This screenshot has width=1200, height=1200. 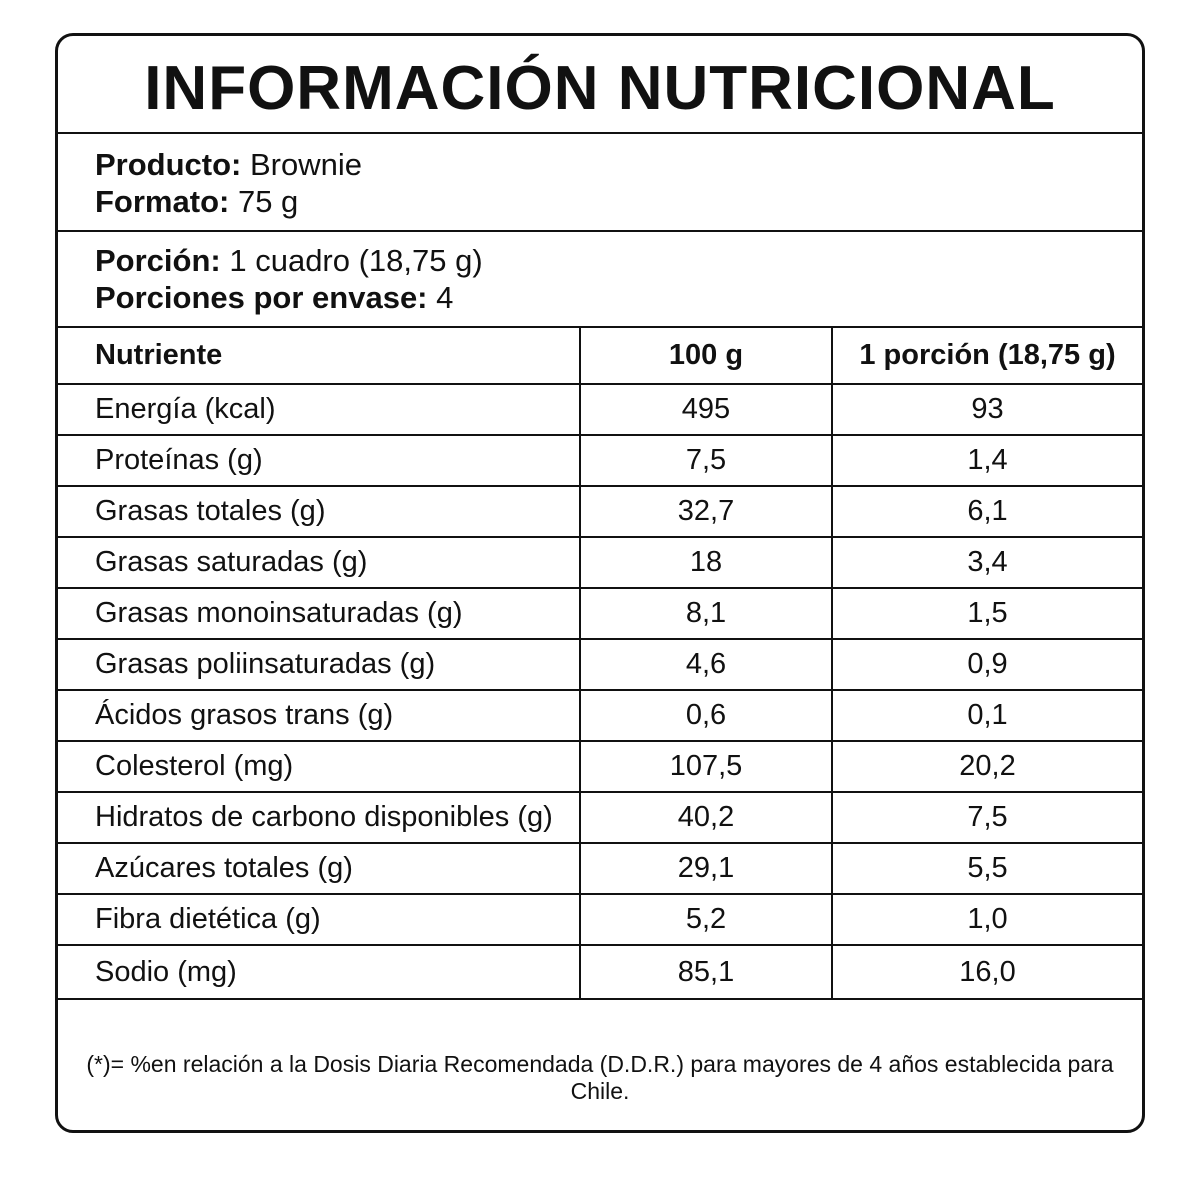 What do you see at coordinates (319, 818) in the screenshot?
I see `nutrient-name: Hidratos de carbono disponibles (g)` at bounding box center [319, 818].